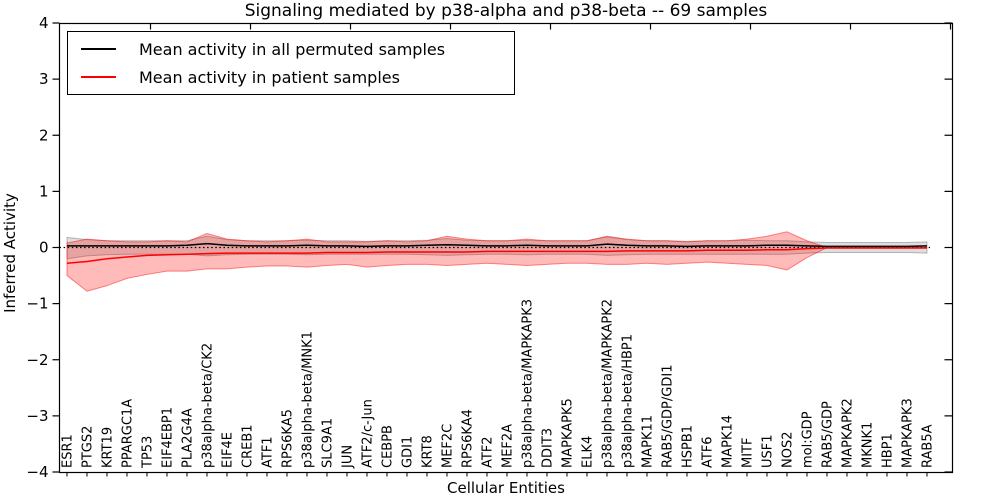  I want to click on x-tick-label: MITF, so click(748, 453).